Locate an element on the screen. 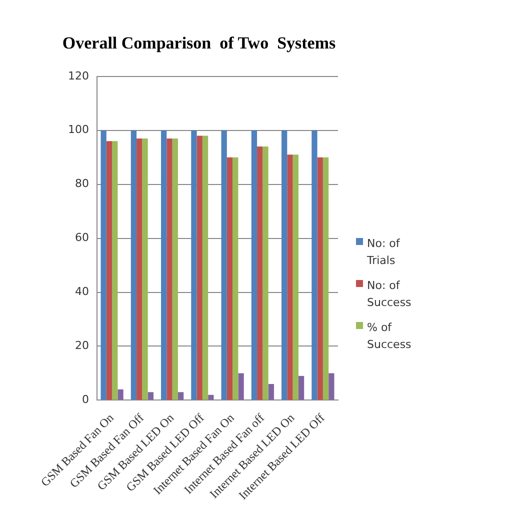 This screenshot has width=513, height=506. y-tick-label: 80 is located at coordinates (81, 183).